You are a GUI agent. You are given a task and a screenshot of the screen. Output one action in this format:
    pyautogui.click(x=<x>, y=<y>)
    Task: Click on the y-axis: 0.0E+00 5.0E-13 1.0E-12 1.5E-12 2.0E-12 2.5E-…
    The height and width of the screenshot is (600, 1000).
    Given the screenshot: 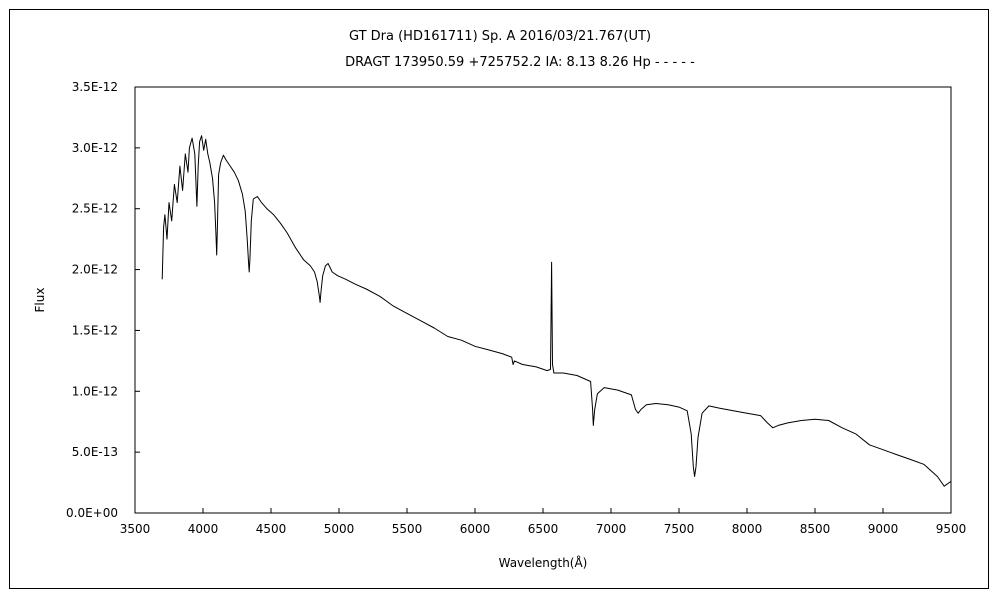 What is the action you would take?
    pyautogui.click(x=103, y=300)
    